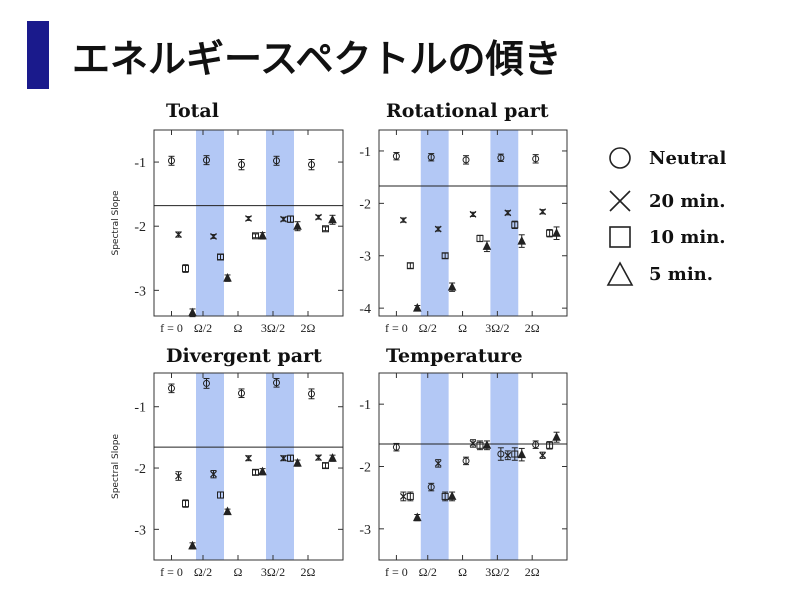 The image size is (800, 600). What do you see at coordinates (681, 274) in the screenshot?
I see `legend-label: 5 min.` at bounding box center [681, 274].